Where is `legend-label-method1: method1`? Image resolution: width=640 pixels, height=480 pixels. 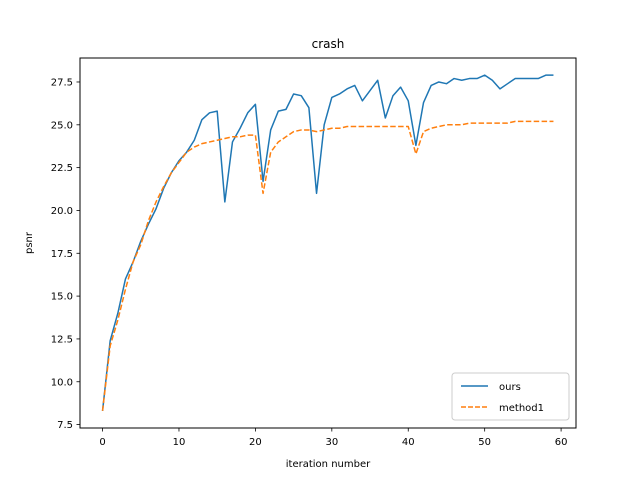
legend-label-method1: method1 is located at coordinates (521, 408).